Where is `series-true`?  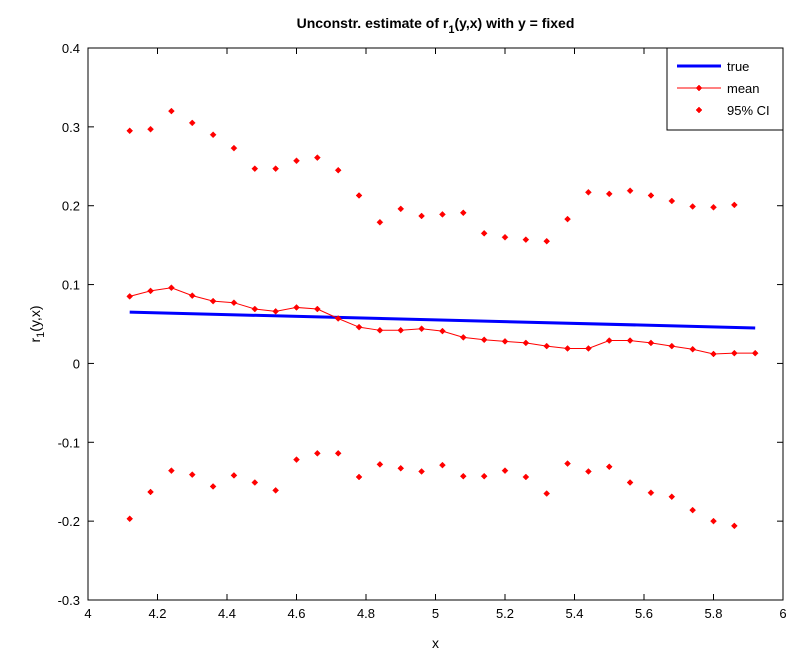 series-true is located at coordinates (442, 320).